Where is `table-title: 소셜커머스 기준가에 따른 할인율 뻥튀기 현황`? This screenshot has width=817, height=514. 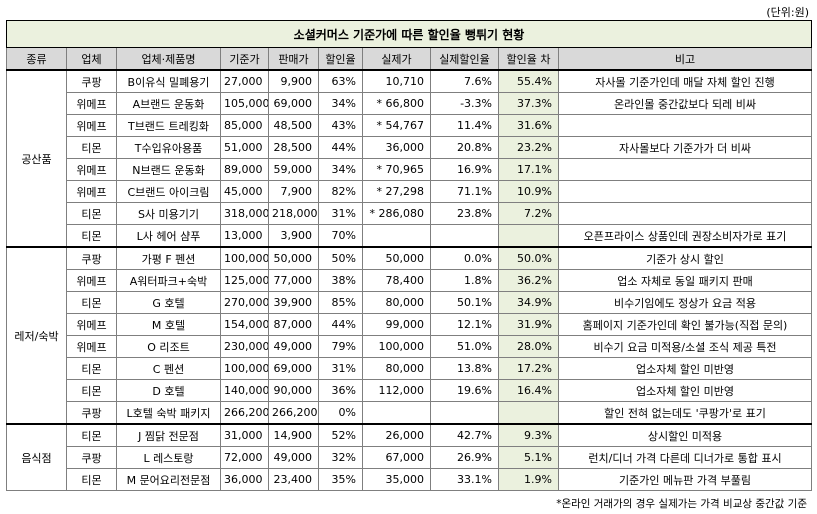 table-title: 소셜커머스 기준가에 따른 할인율 뻥튀기 현황 is located at coordinates (409, 34).